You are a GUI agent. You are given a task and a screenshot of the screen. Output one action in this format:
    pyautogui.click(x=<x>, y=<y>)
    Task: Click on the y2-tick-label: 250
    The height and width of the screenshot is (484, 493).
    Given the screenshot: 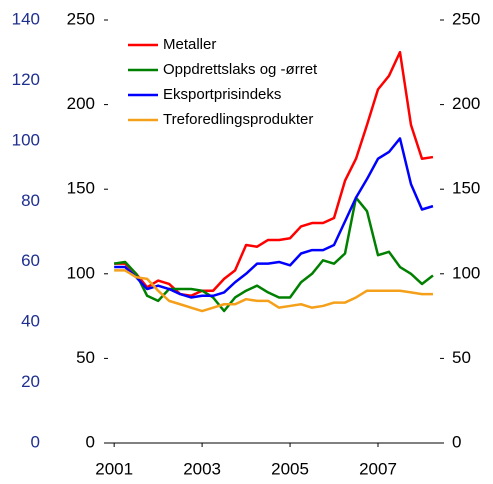 What is the action you would take?
    pyautogui.click(x=466, y=18)
    